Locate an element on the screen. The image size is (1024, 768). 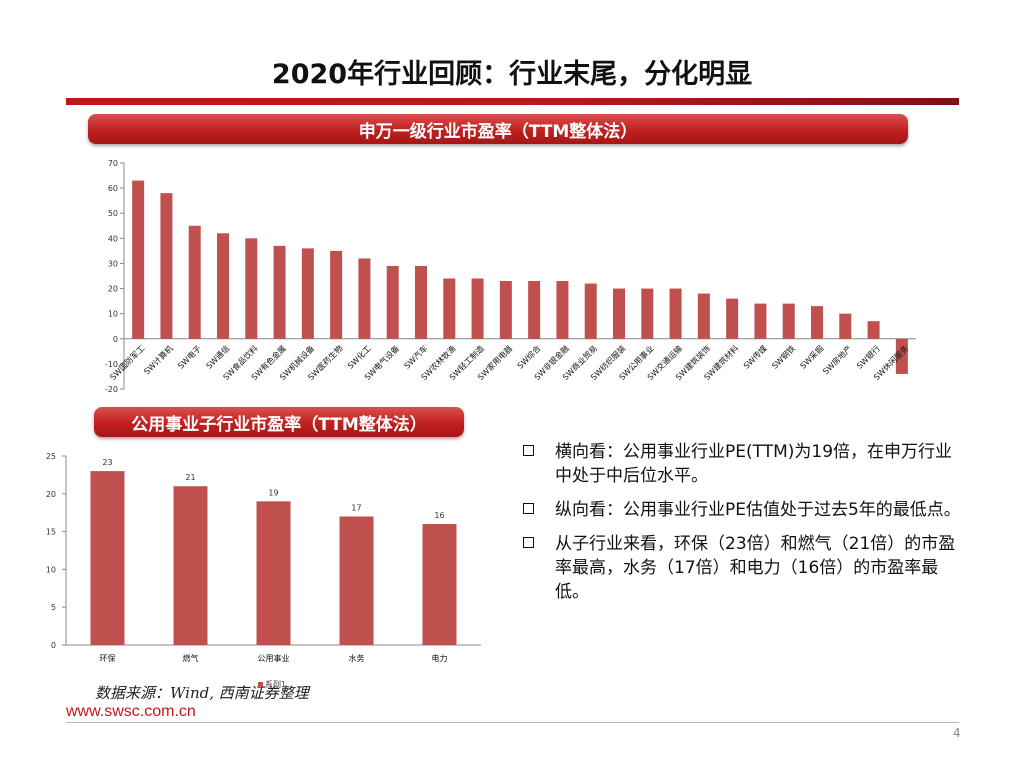
x-category-label: SW银行 is located at coordinates (868, 357).